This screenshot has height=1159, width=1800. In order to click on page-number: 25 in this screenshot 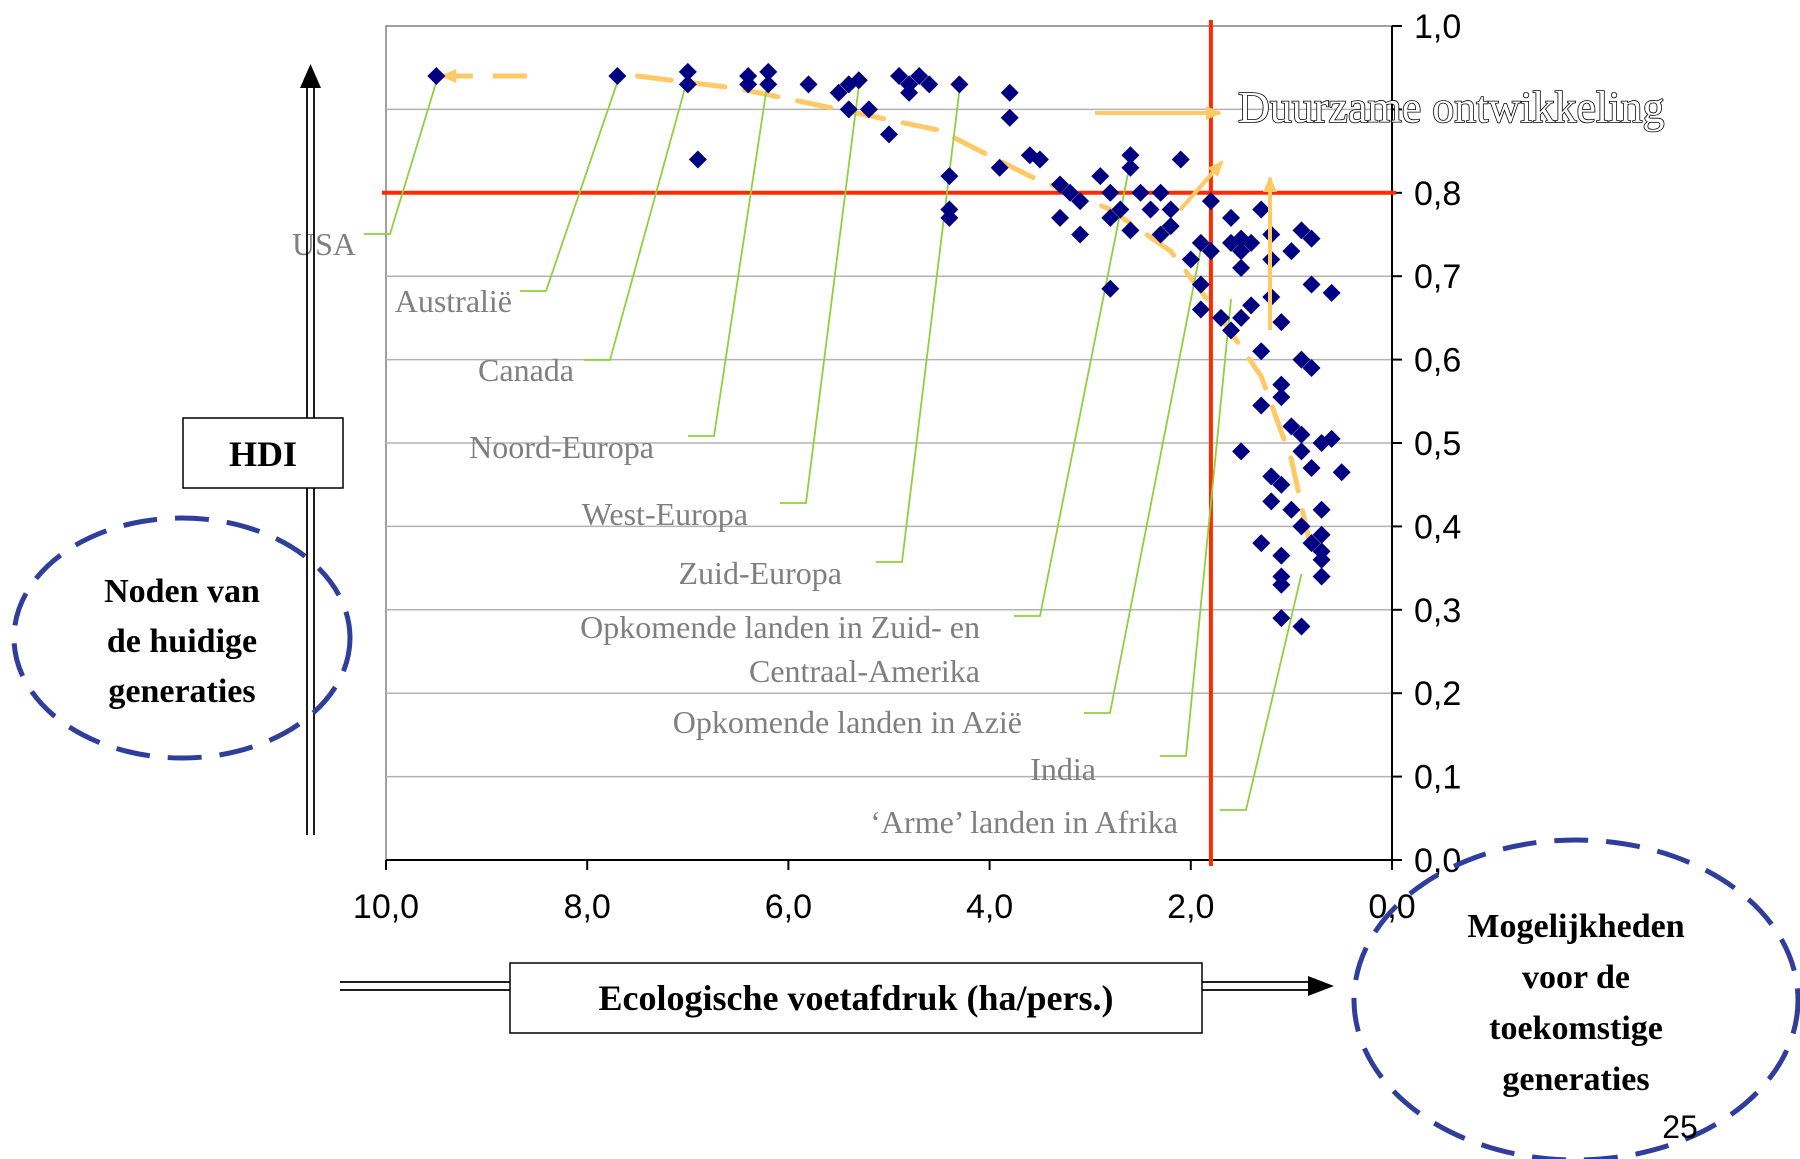, I will do `click(1680, 1127)`.